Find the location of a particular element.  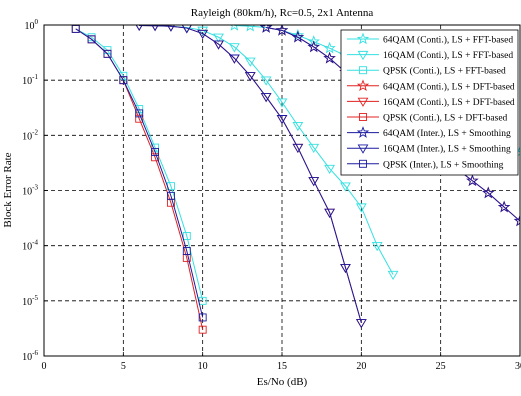

x-tick-label: 15 is located at coordinates (282, 366).